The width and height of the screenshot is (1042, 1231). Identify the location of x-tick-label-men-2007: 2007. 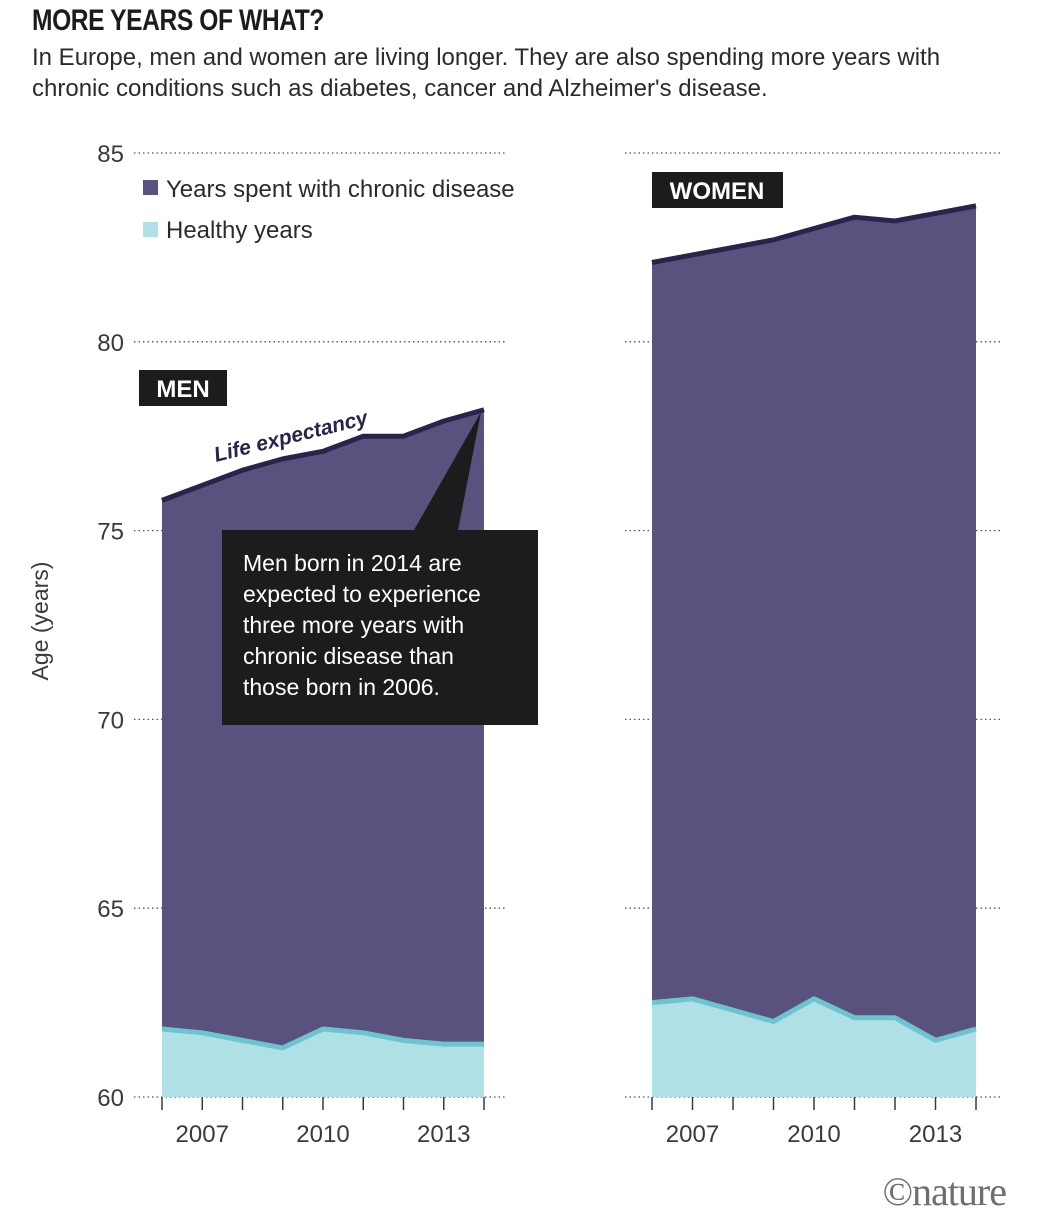
(202, 1134).